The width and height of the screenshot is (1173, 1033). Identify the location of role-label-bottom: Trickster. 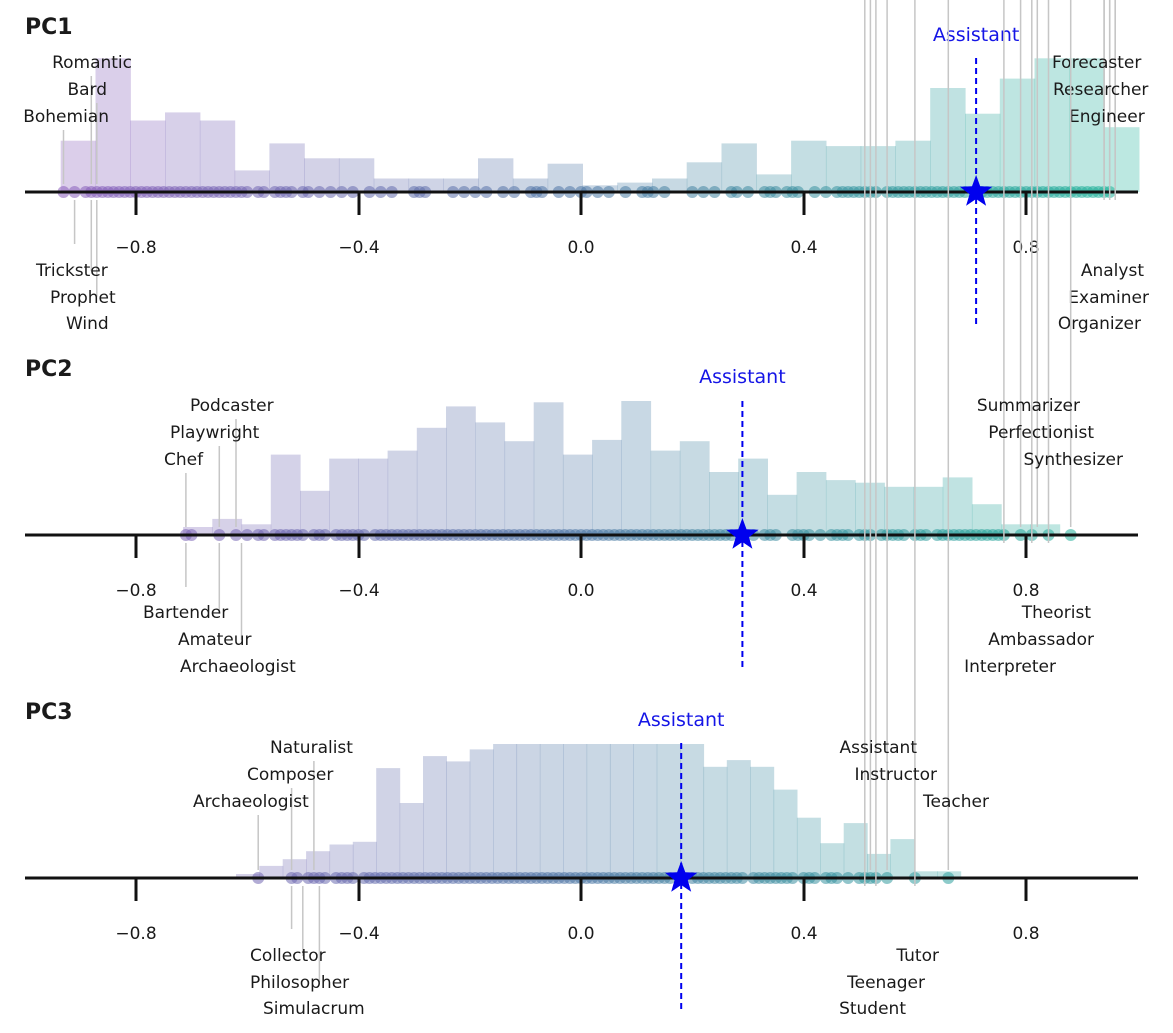
(71, 271).